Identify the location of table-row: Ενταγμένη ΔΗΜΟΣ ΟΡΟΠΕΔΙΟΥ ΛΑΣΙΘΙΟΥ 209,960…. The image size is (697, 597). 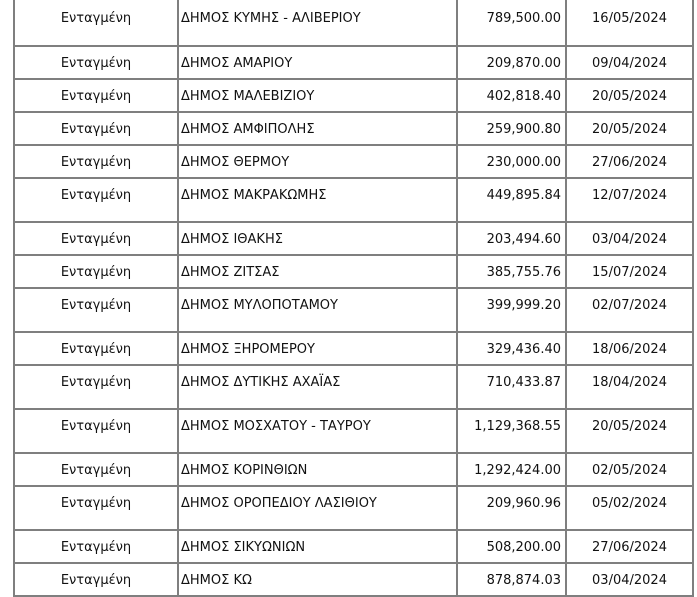
(353, 508).